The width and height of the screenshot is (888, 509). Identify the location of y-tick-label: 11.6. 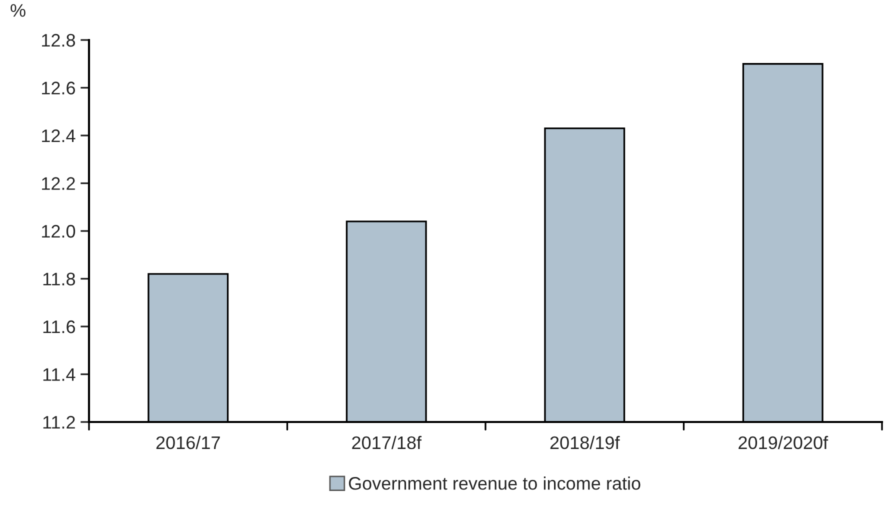
(59, 327).